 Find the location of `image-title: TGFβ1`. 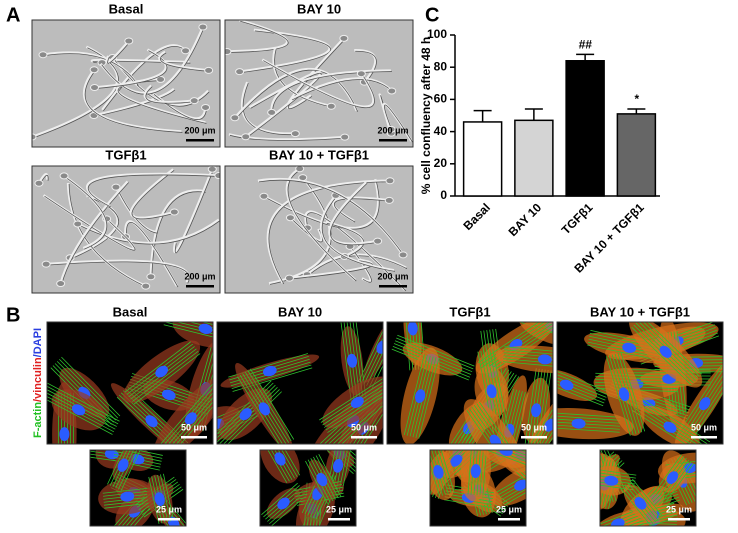

image-title: TGFβ1 is located at coordinates (469, 311).